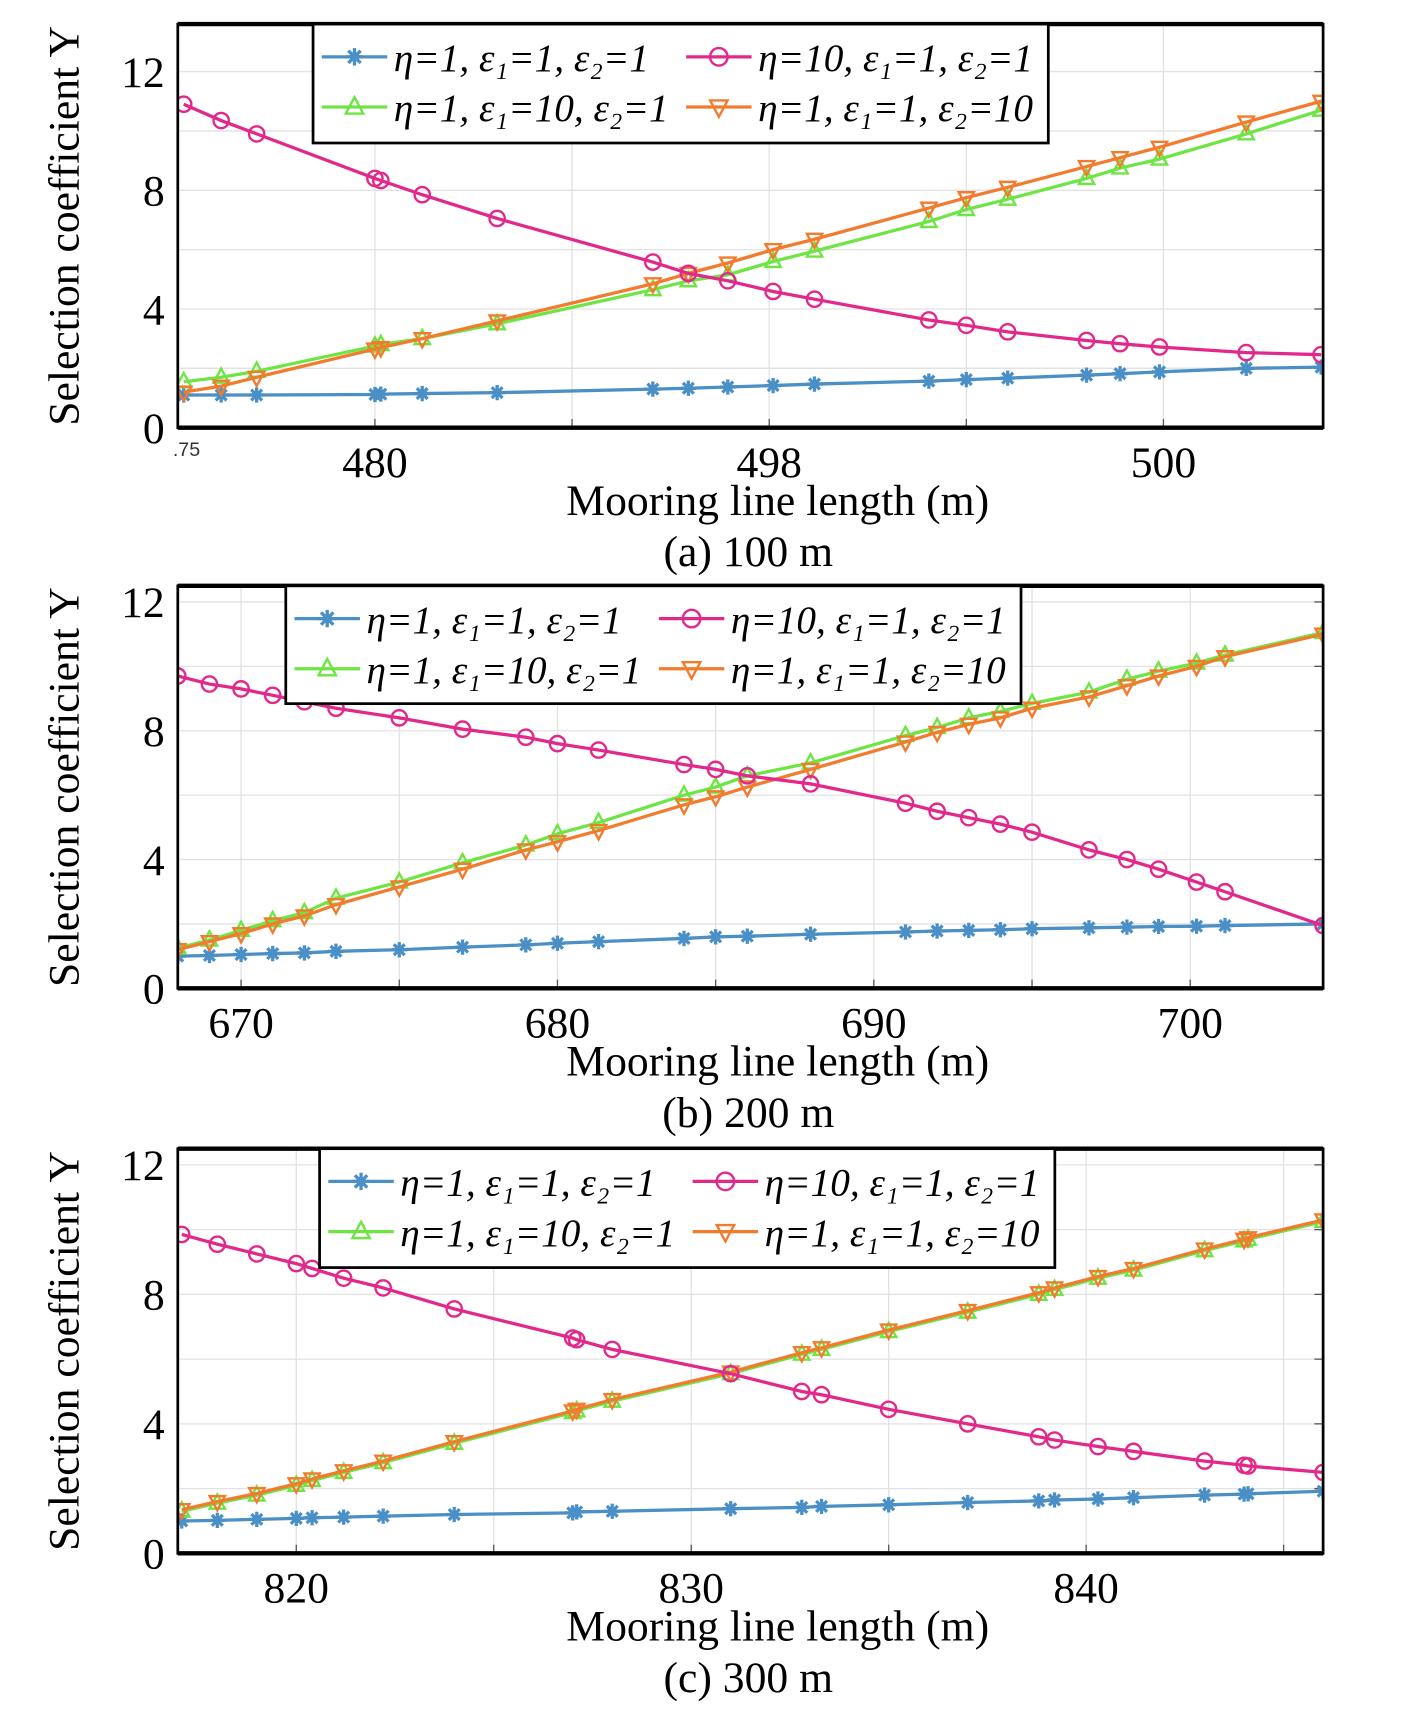  What do you see at coordinates (65, 787) in the screenshot?
I see `y-axis-label: Selection coefficient Y` at bounding box center [65, 787].